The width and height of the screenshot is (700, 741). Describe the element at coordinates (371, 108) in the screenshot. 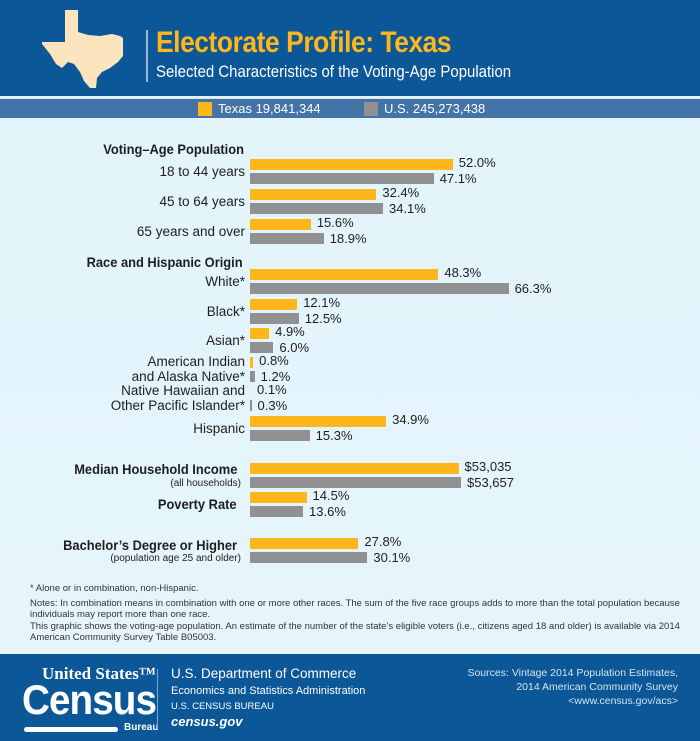

I see `legend-swatch-us` at that location.